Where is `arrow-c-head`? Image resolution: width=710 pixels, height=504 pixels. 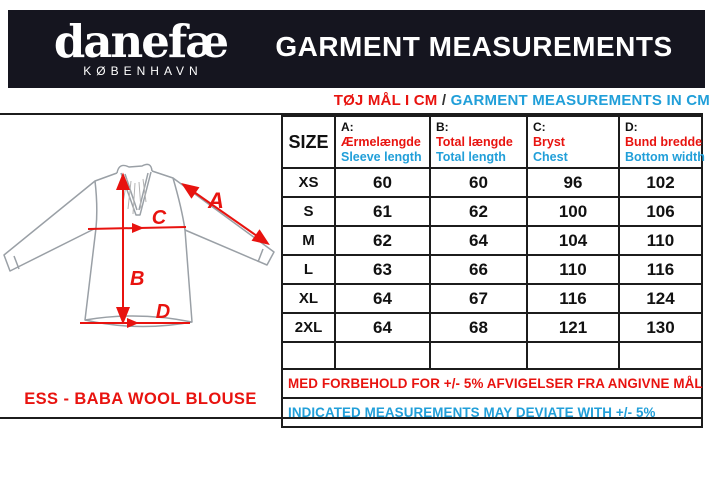 arrow-c-head is located at coordinates (138, 228).